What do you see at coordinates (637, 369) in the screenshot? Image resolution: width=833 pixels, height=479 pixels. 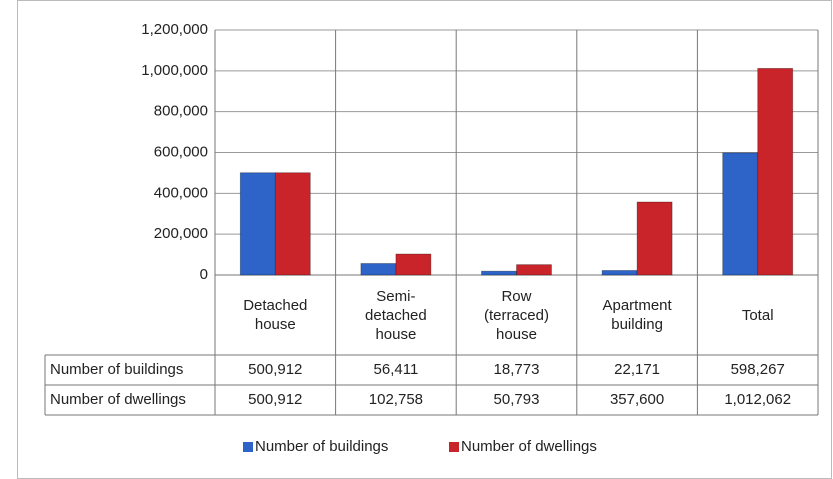 I see `table-value: 22,171` at bounding box center [637, 369].